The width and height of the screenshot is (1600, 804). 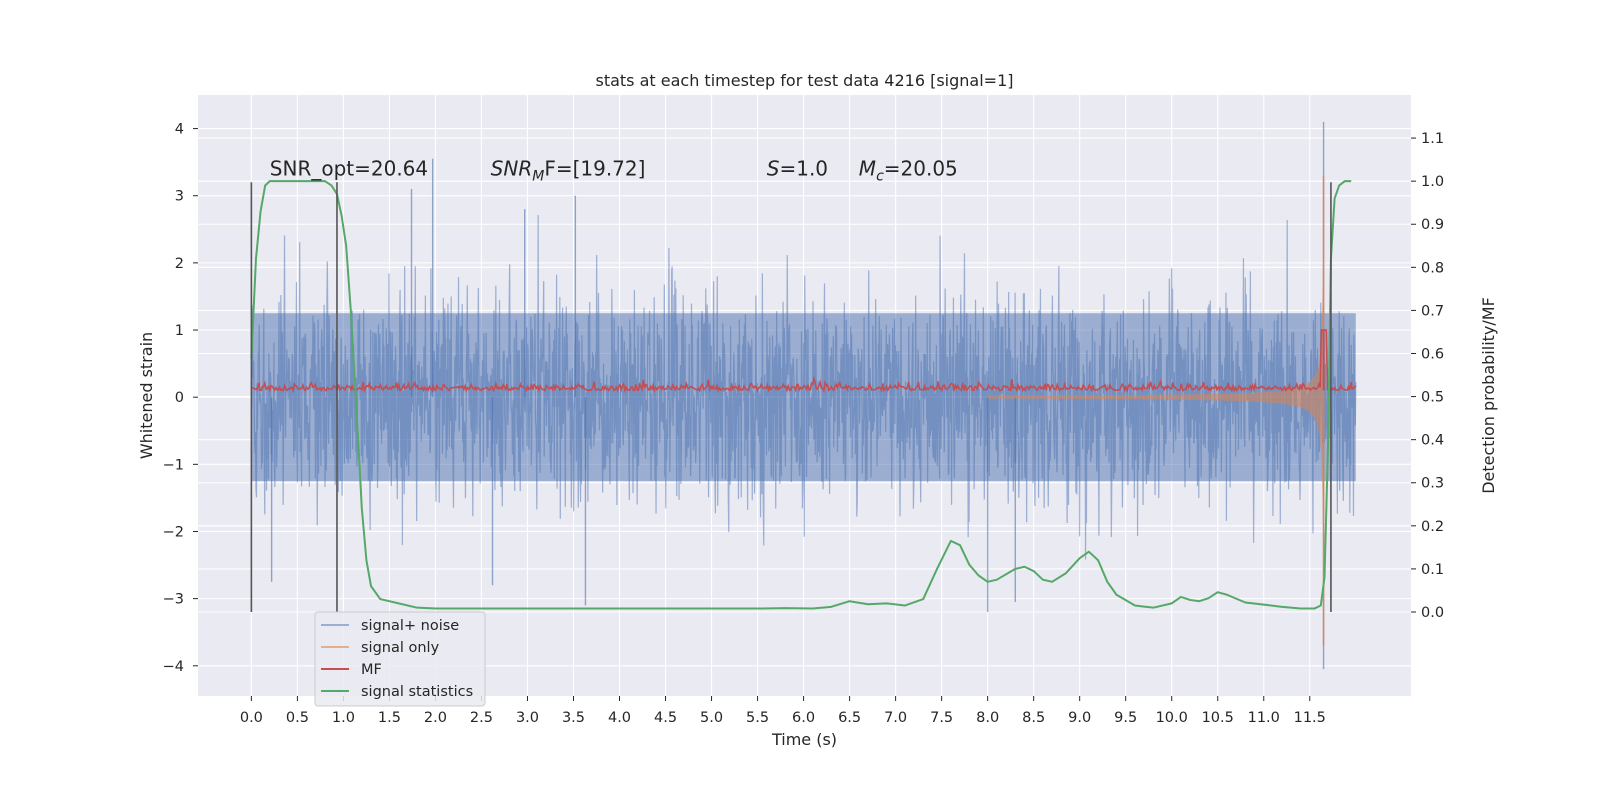 What do you see at coordinates (527, 718) in the screenshot?
I see `x-tick-label: 3.0` at bounding box center [527, 718].